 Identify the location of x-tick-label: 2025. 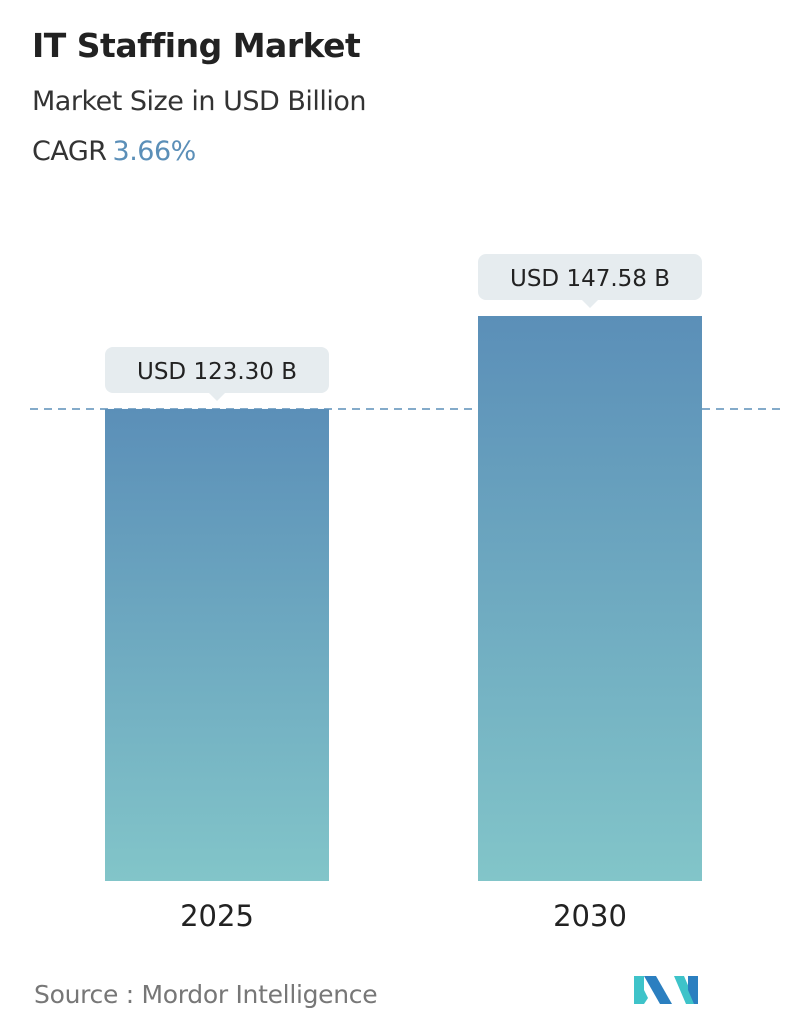
(217, 916).